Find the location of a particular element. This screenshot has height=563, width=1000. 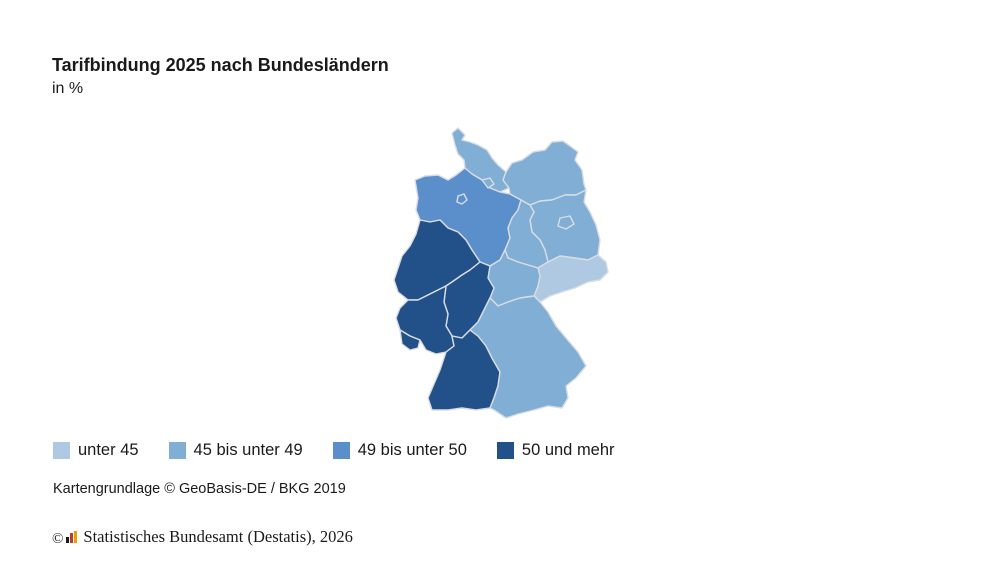

legend-item-unter-45: unter 45 is located at coordinates (96, 450).